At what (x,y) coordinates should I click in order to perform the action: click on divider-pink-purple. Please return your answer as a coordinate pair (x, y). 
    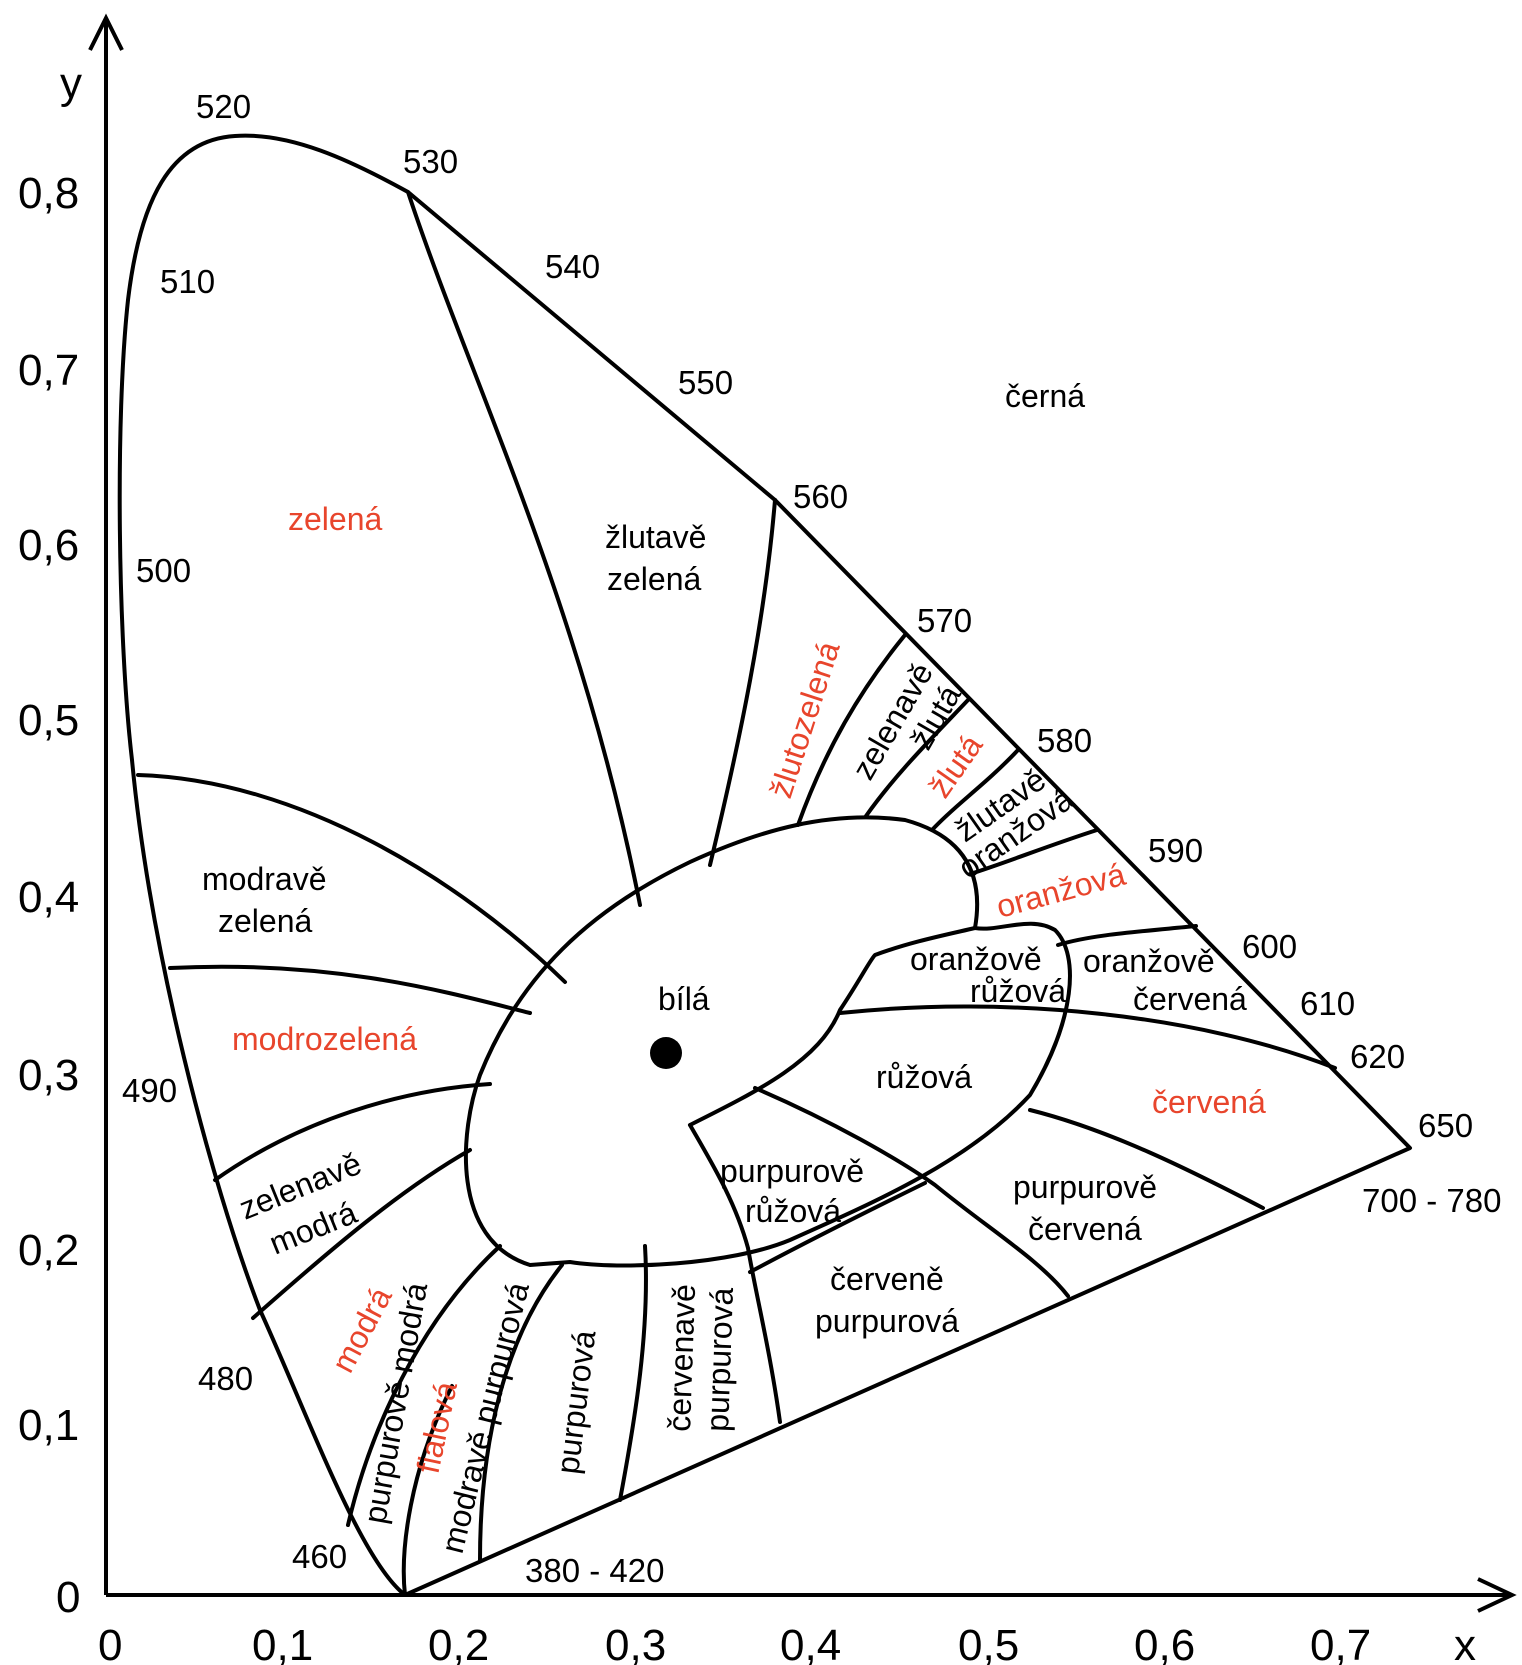
    Looking at the image, I should click on (837, 1227).